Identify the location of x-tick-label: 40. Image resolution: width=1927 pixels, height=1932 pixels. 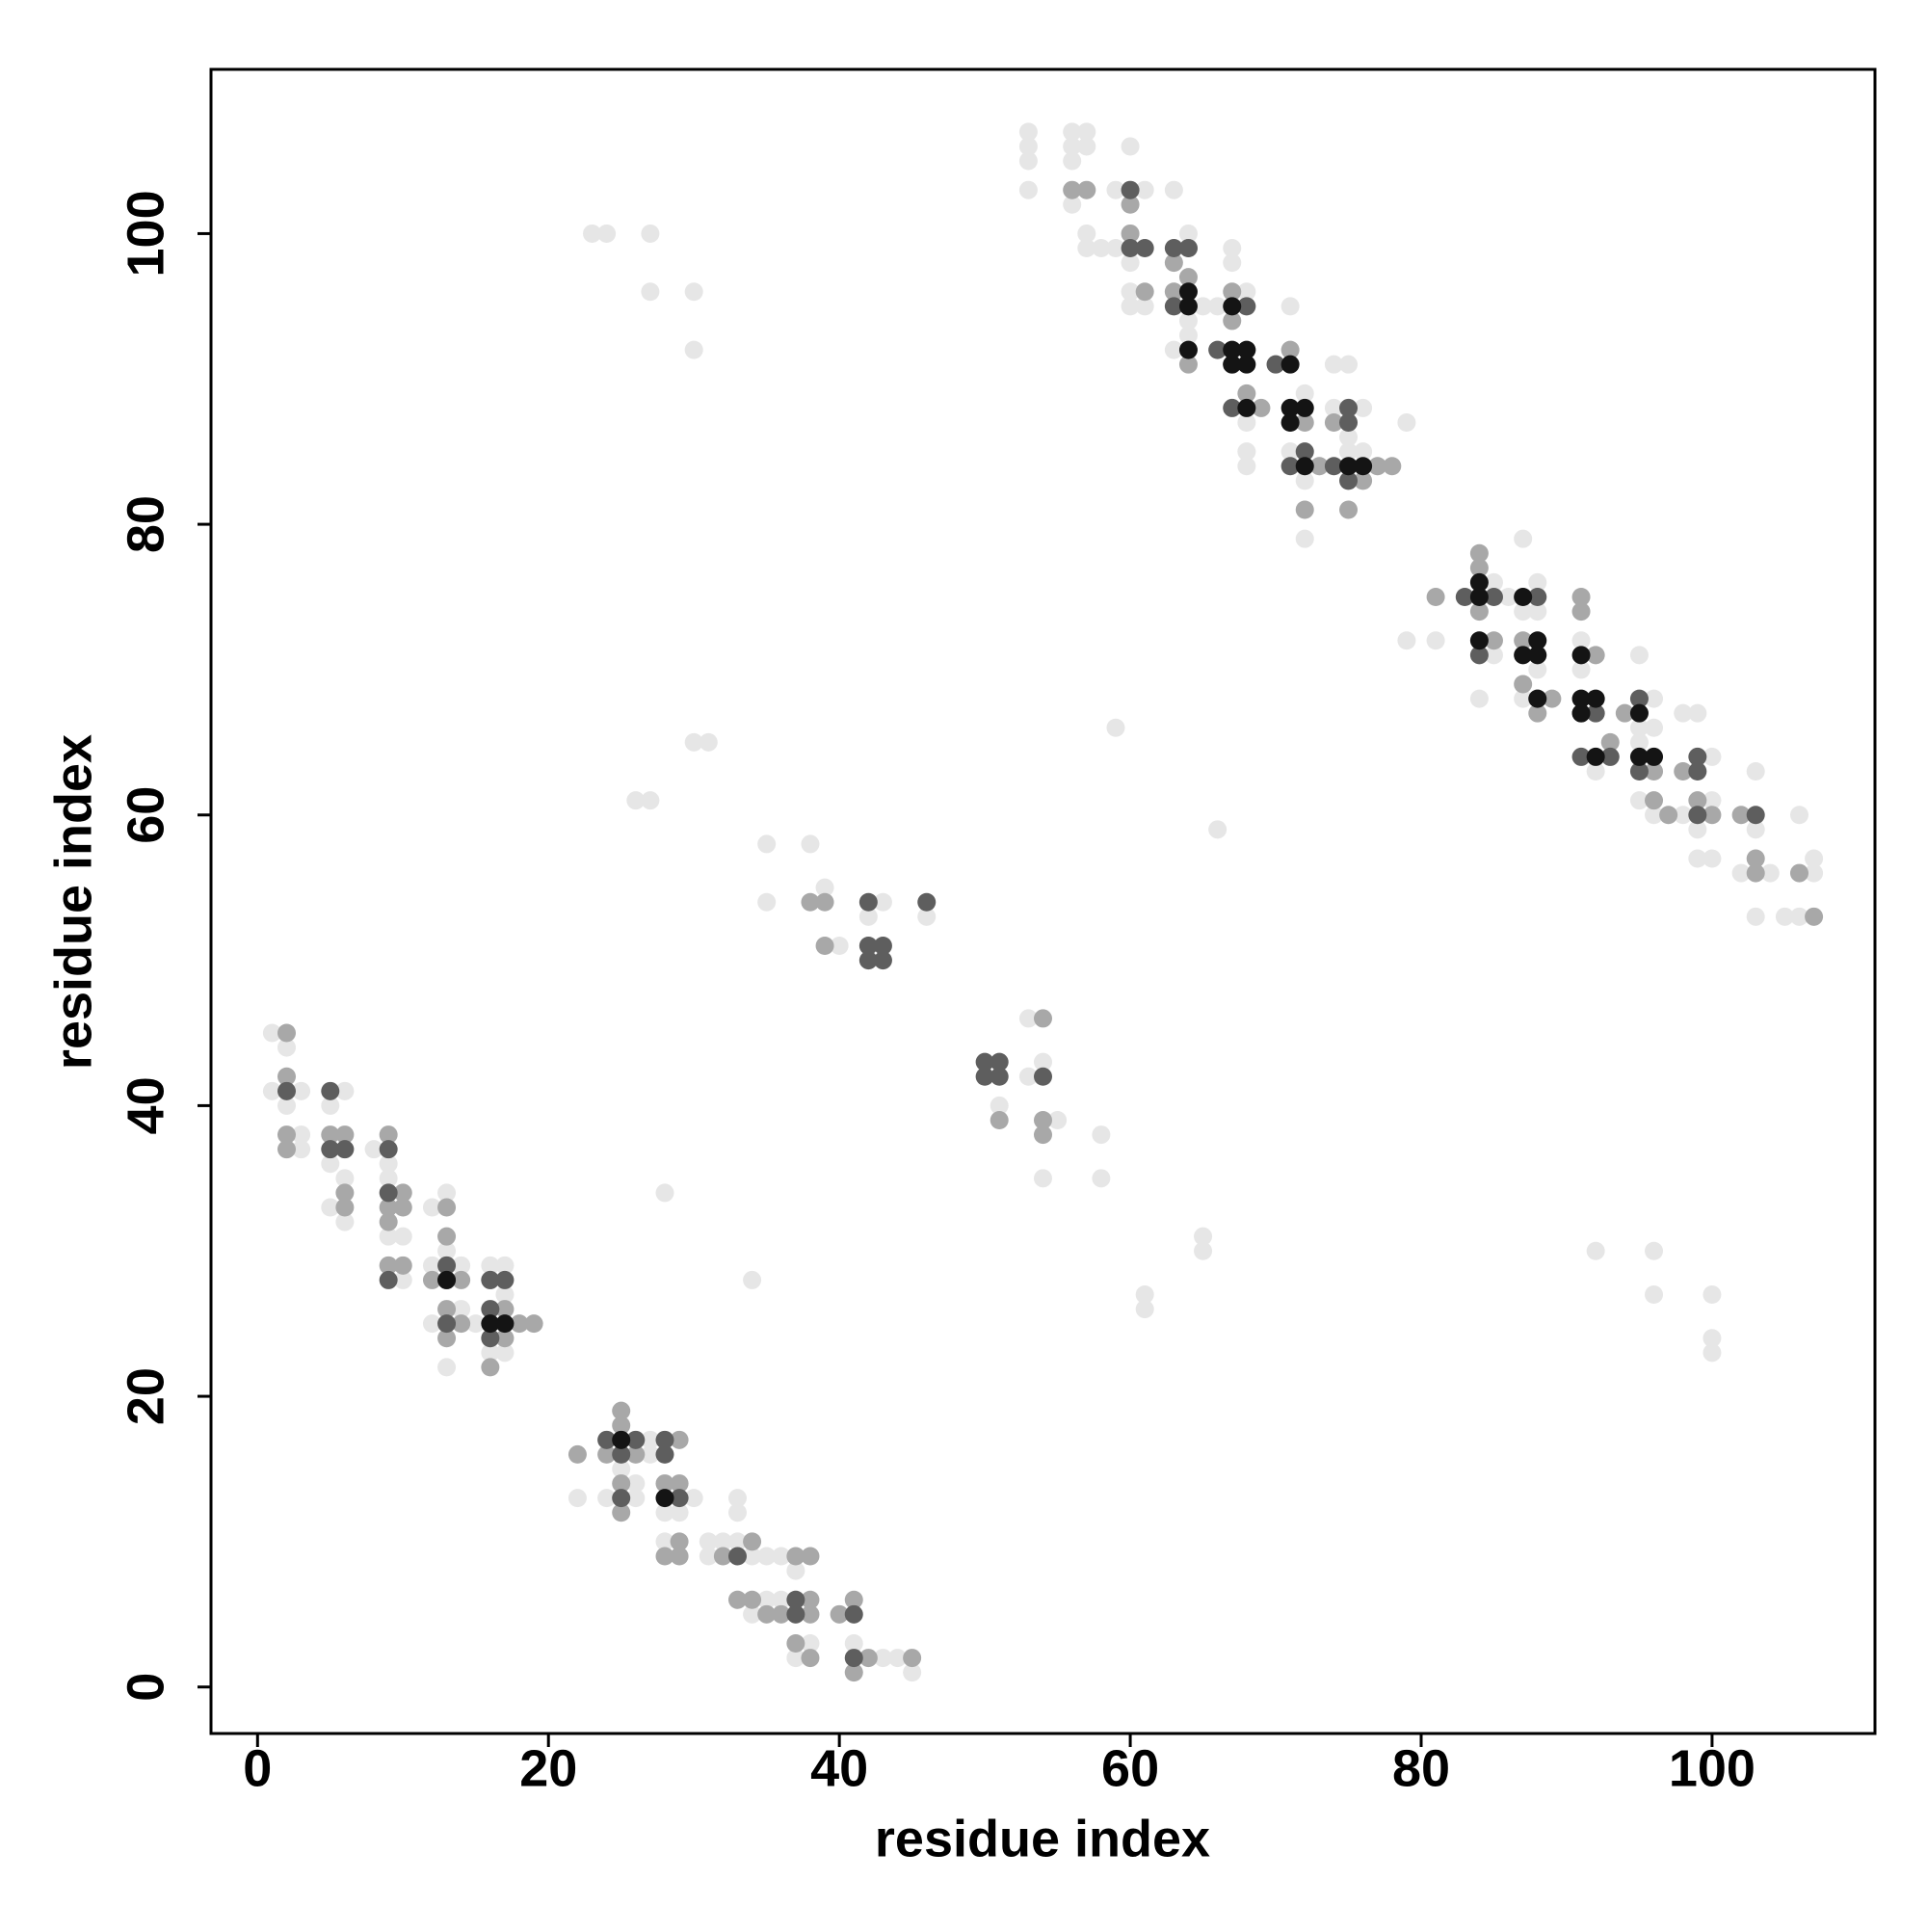
(839, 1768).